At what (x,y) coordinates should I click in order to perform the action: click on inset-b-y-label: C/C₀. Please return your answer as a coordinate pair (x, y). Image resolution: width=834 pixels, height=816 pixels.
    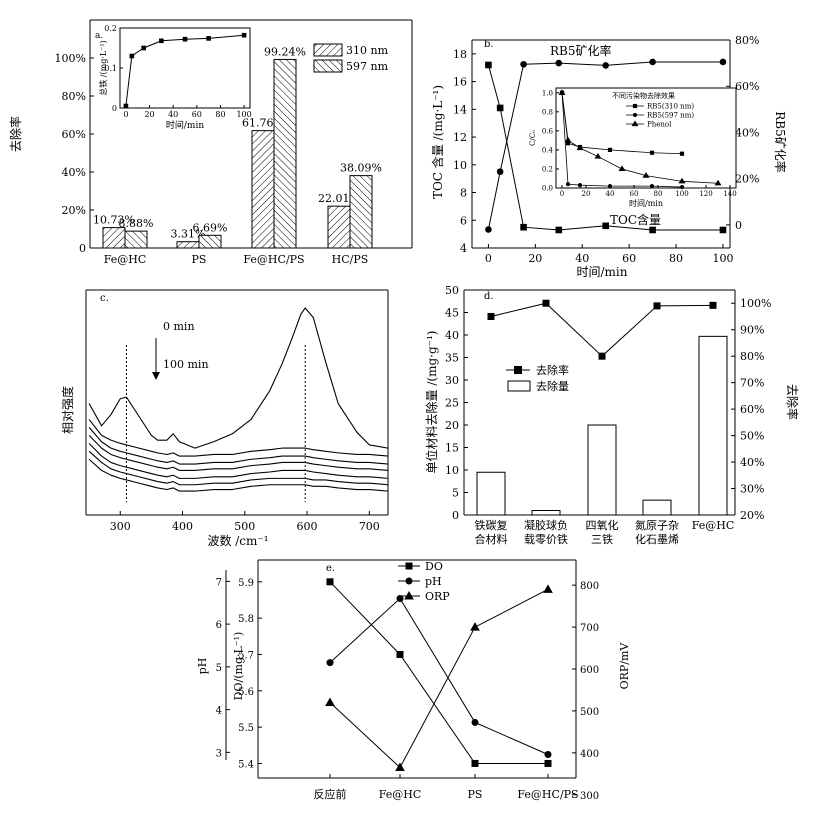
    Looking at the image, I should click on (533, 138).